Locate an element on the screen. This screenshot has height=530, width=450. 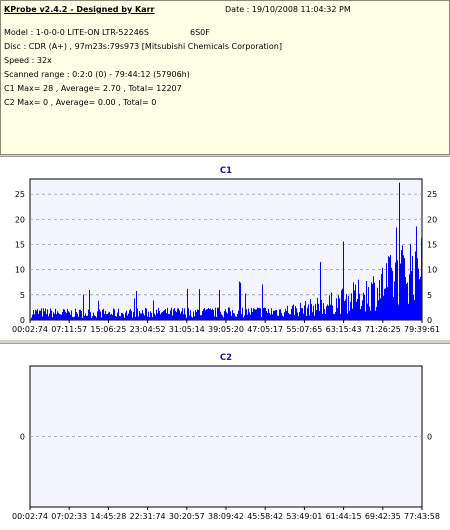
c1-y-tick-label: 10 is located at coordinates (20, 270).